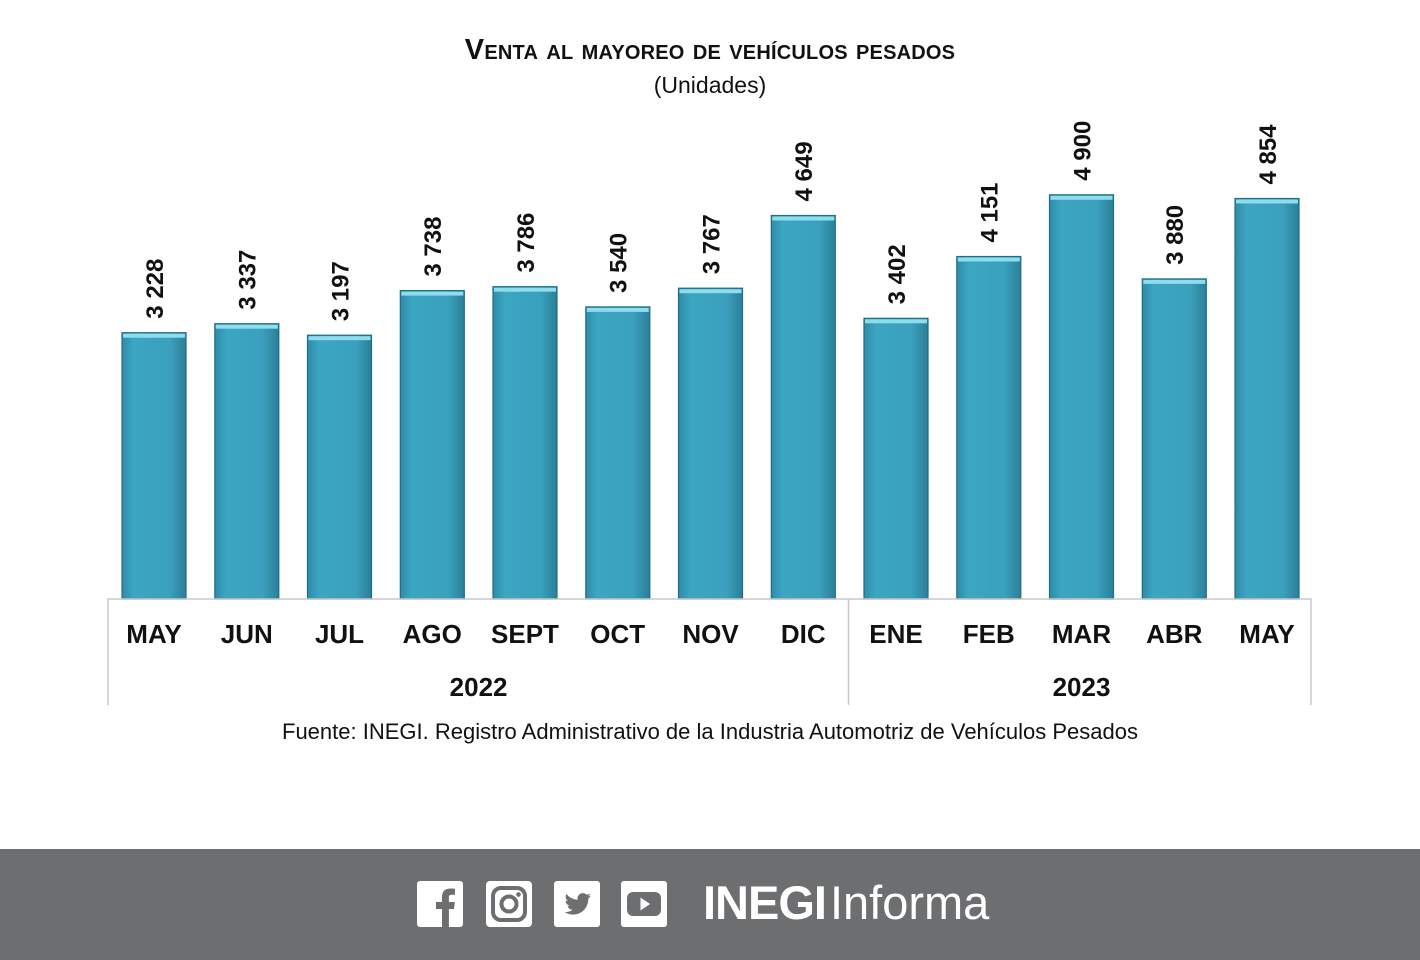 Image resolution: width=1420 pixels, height=960 pixels. I want to click on value-label-3: 3 738, so click(433, 247).